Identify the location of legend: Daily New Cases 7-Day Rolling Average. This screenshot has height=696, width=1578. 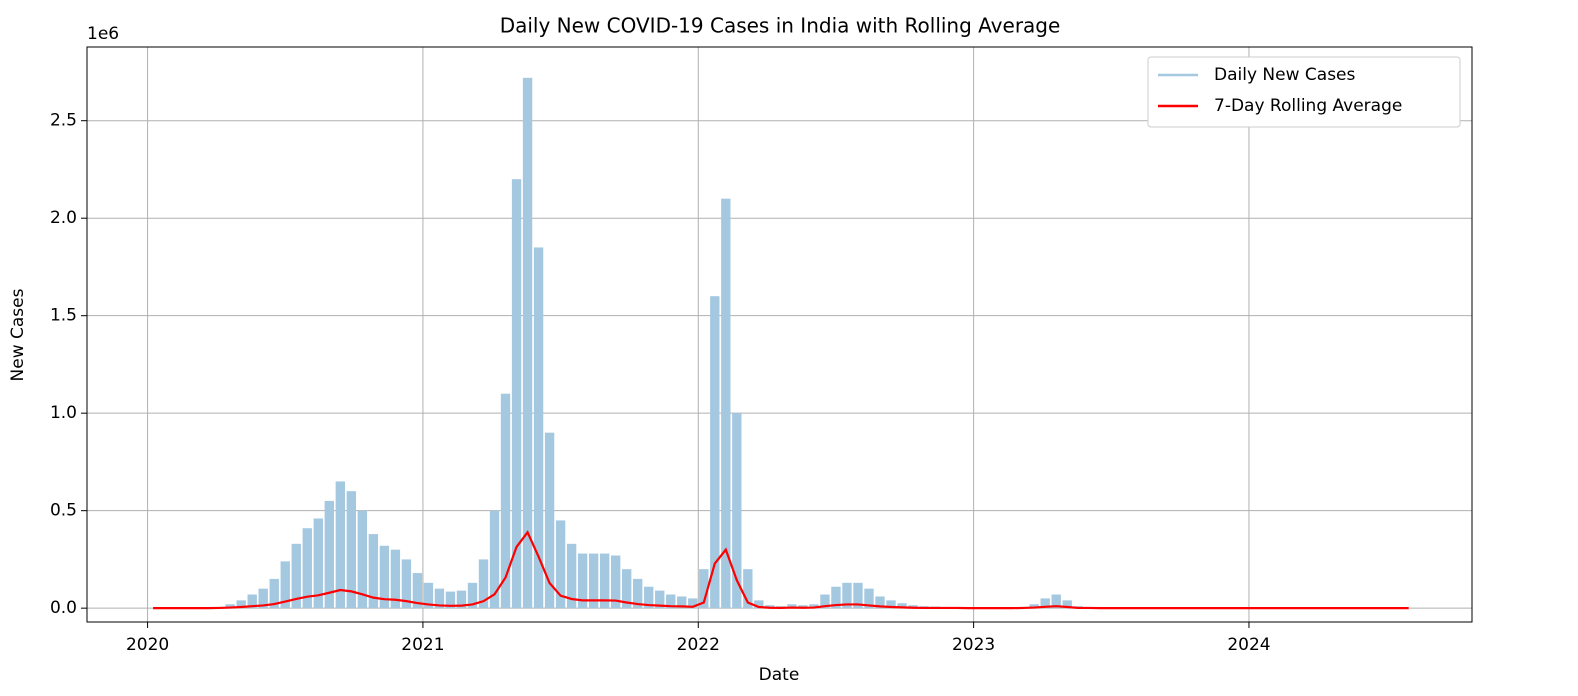
(1304, 92).